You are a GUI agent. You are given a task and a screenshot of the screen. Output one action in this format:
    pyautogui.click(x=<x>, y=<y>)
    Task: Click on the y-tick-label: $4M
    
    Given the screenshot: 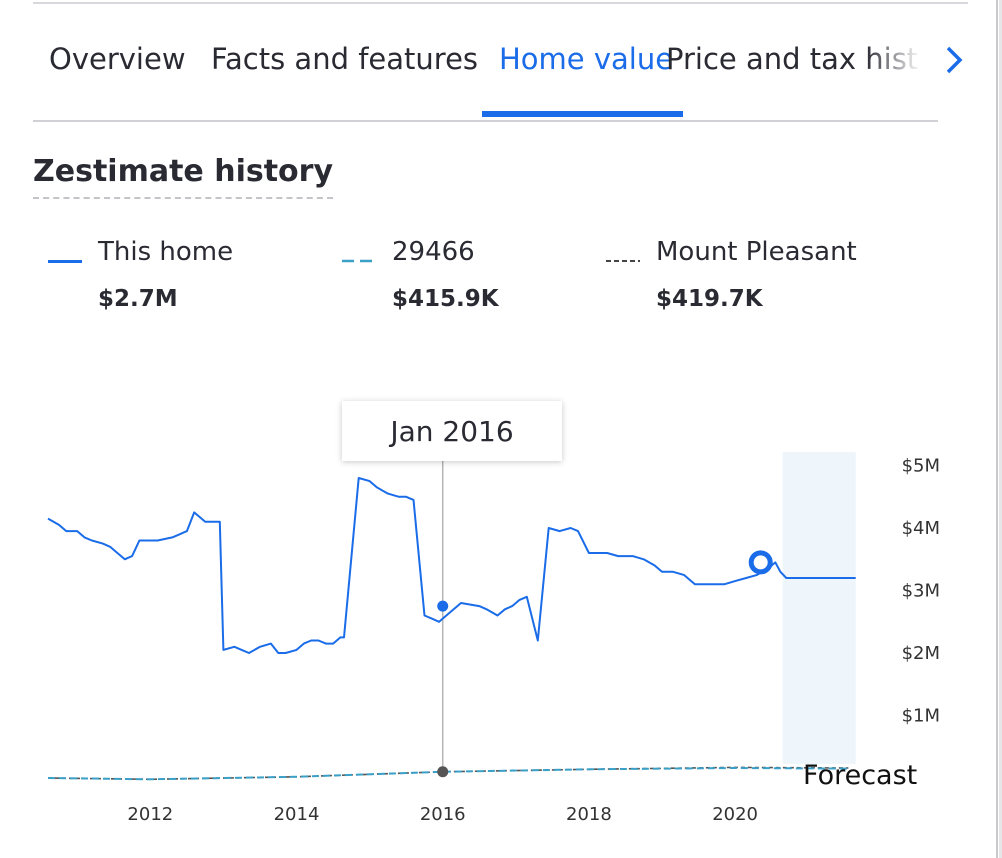 What is the action you would take?
    pyautogui.click(x=921, y=528)
    